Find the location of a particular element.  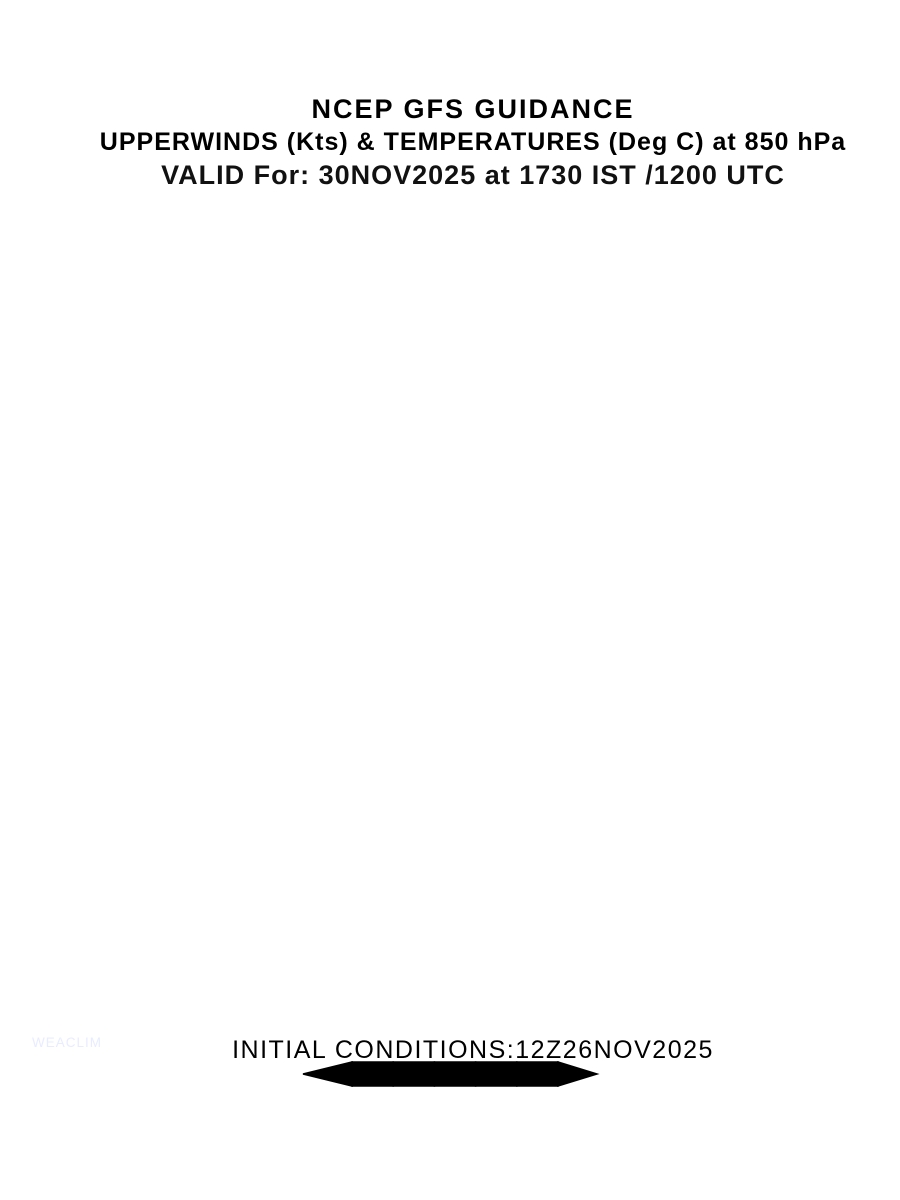

logo-label: WEACLIM is located at coordinates (67, 1042).